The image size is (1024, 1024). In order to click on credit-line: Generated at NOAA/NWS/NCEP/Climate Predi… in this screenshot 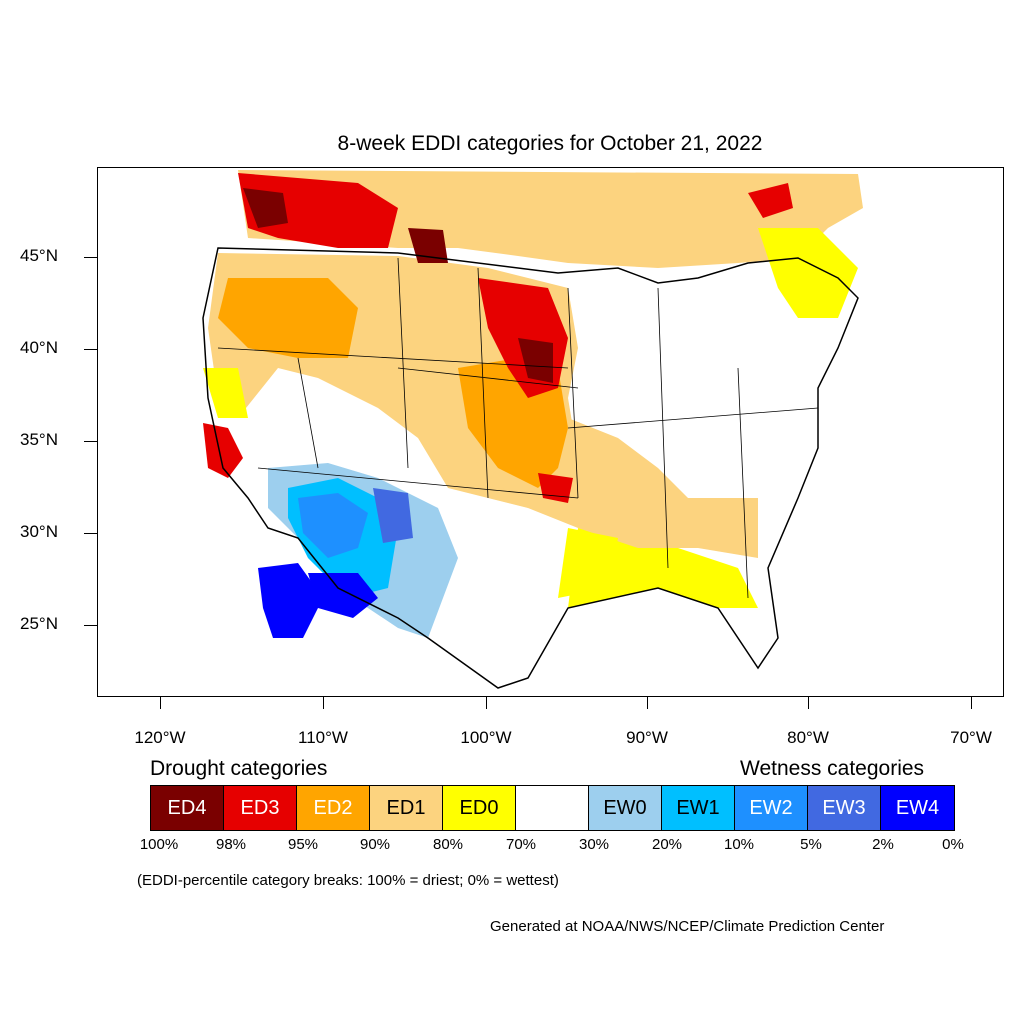, I will do `click(687, 926)`.